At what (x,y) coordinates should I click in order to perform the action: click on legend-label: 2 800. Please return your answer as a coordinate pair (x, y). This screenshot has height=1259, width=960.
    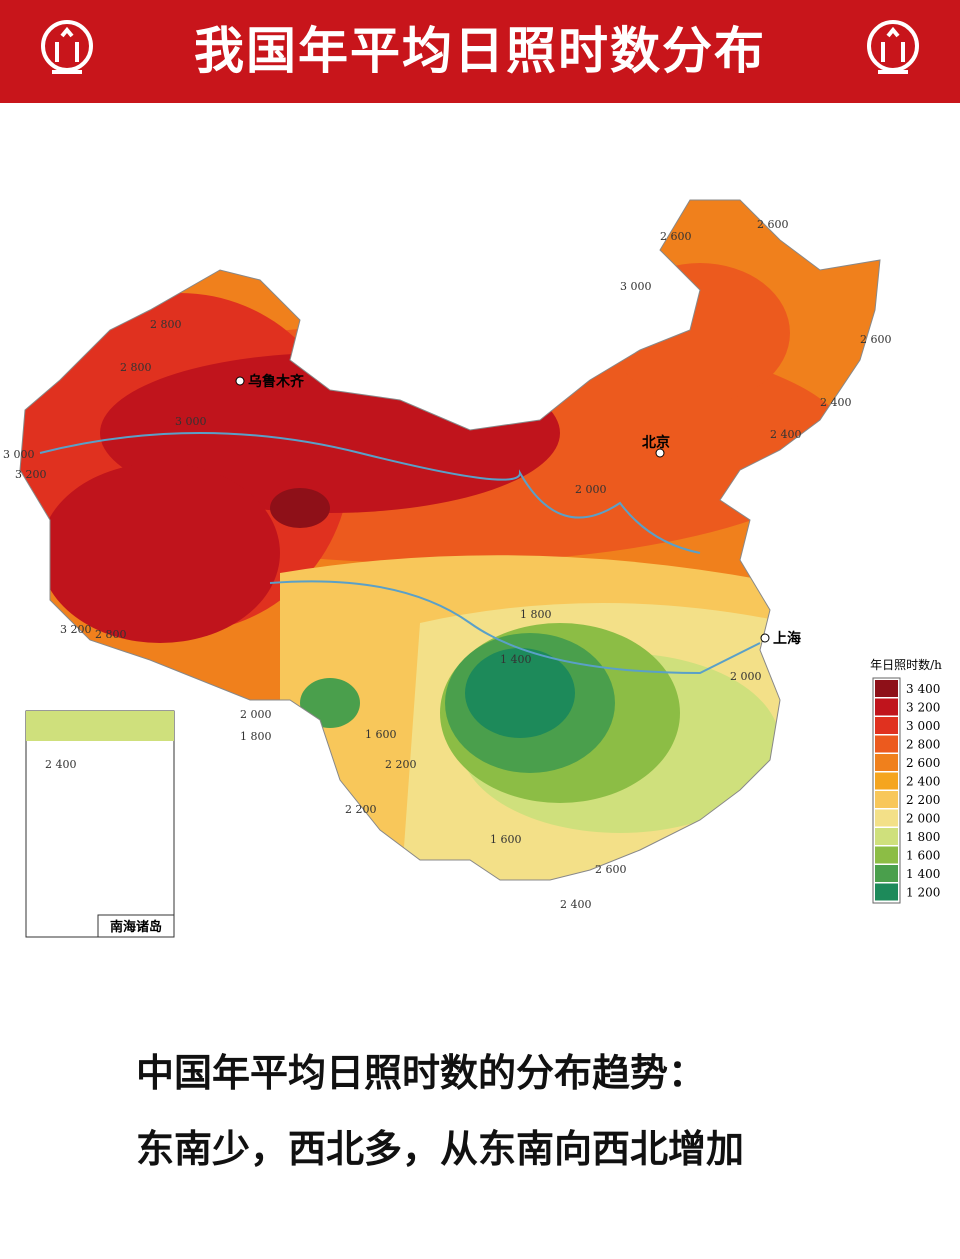
    Looking at the image, I should click on (923, 745).